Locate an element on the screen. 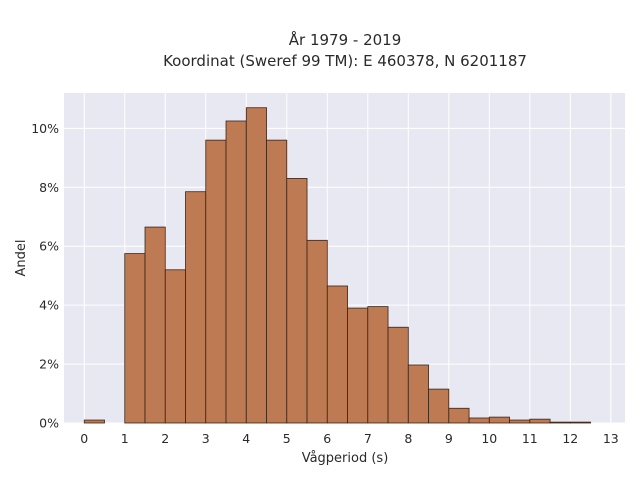 The image size is (640, 480). x-tick-label: 5 is located at coordinates (287, 438).